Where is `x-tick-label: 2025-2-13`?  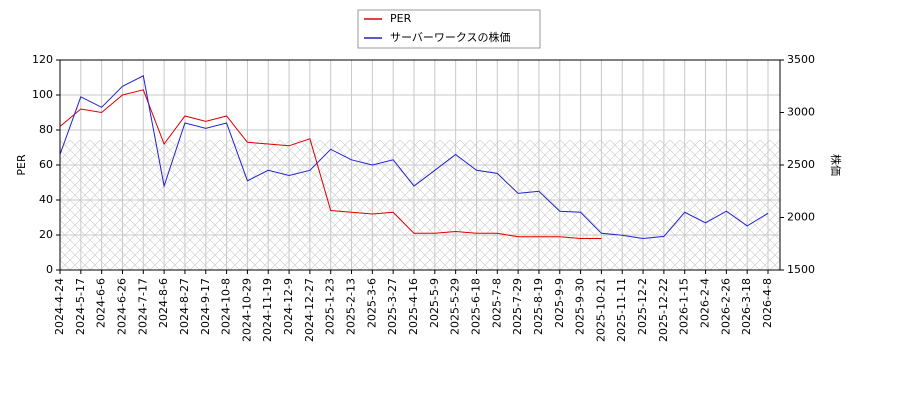
x-tick-label: 2025-2-13 is located at coordinates (351, 306).